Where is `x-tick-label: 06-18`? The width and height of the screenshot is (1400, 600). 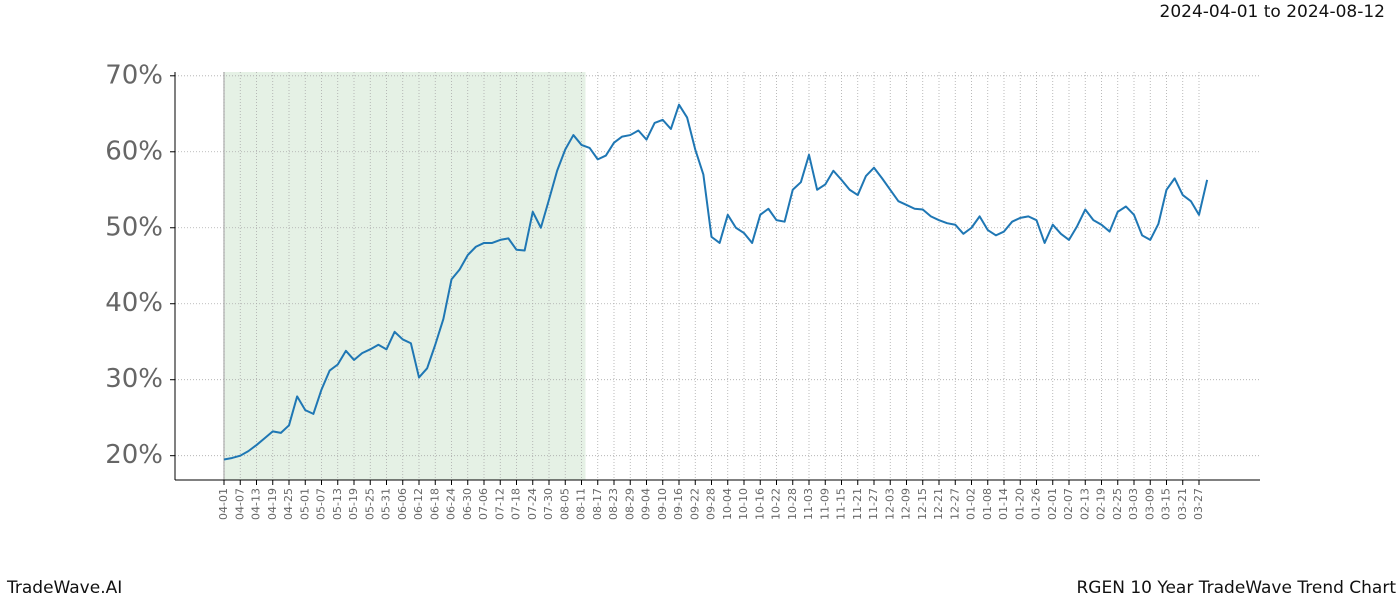
x-tick-label: 06-18 is located at coordinates (434, 504).